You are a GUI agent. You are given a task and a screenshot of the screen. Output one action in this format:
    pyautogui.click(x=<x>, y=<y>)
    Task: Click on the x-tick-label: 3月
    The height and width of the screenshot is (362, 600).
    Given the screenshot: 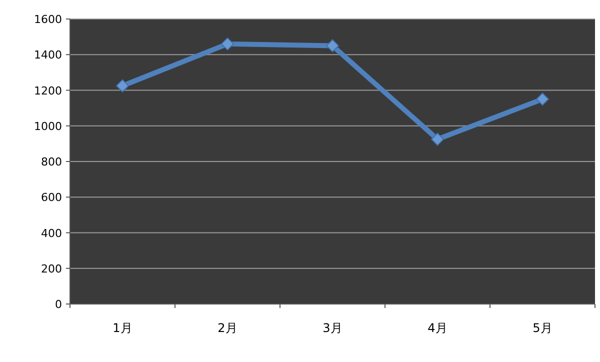 What is the action you would take?
    pyautogui.click(x=332, y=328)
    